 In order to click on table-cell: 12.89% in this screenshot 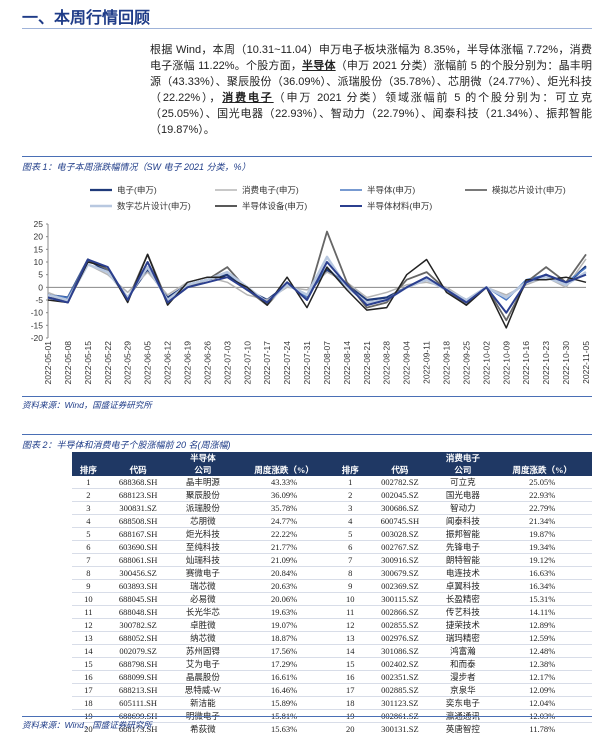, I will do `click(542, 625)`.